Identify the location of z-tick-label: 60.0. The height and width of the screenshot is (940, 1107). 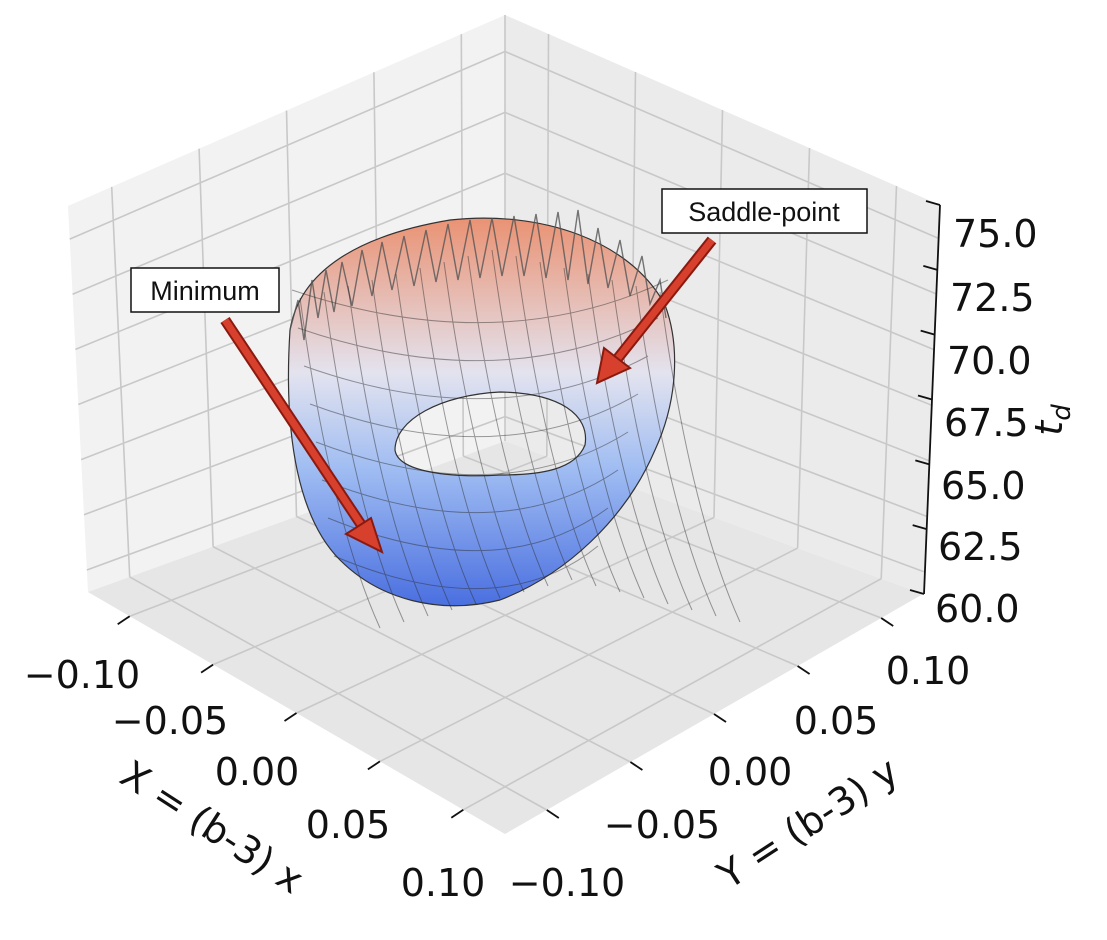
(977, 609).